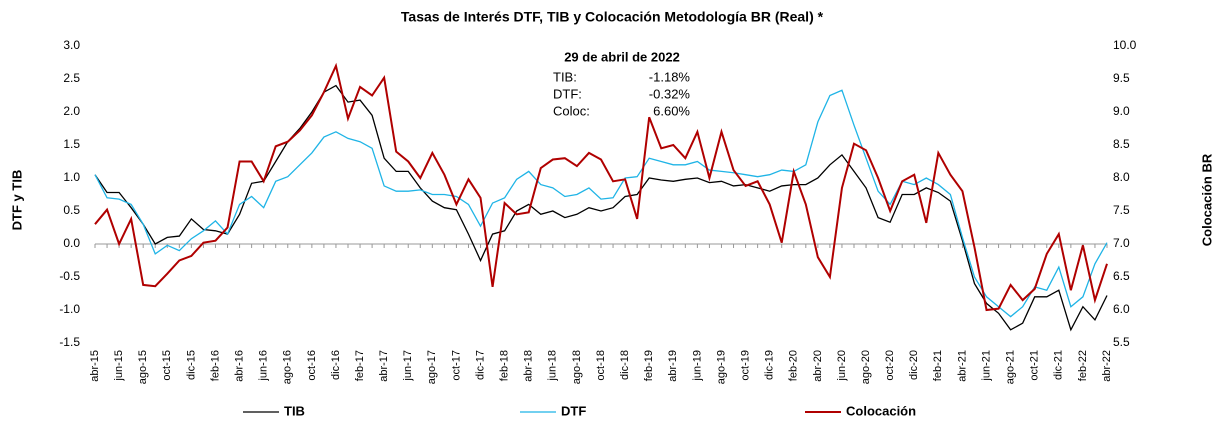  I want to click on y2-tick-label: 7.5, so click(1121, 210).